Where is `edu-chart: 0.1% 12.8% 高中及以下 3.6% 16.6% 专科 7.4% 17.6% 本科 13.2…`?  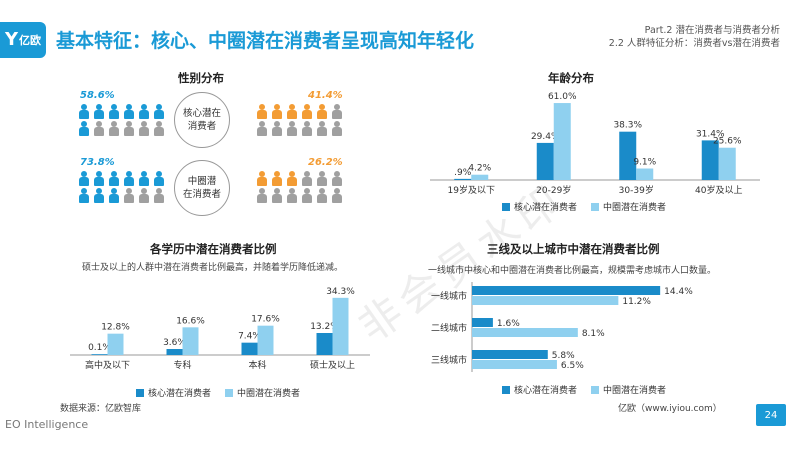
edu-chart: 0.1% 12.8% 高中及以下 3.6% 16.6% 专科 7.4% 17.6% 本科 13.2… is located at coordinates (220, 329).